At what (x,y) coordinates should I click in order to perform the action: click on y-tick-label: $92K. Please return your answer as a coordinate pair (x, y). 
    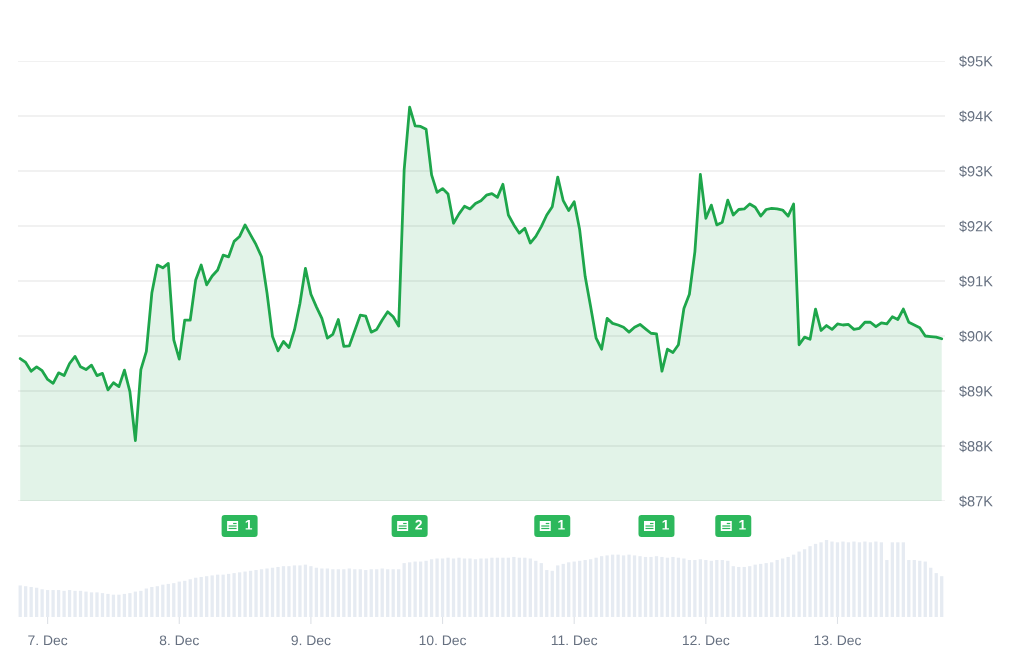
    Looking at the image, I should click on (976, 226).